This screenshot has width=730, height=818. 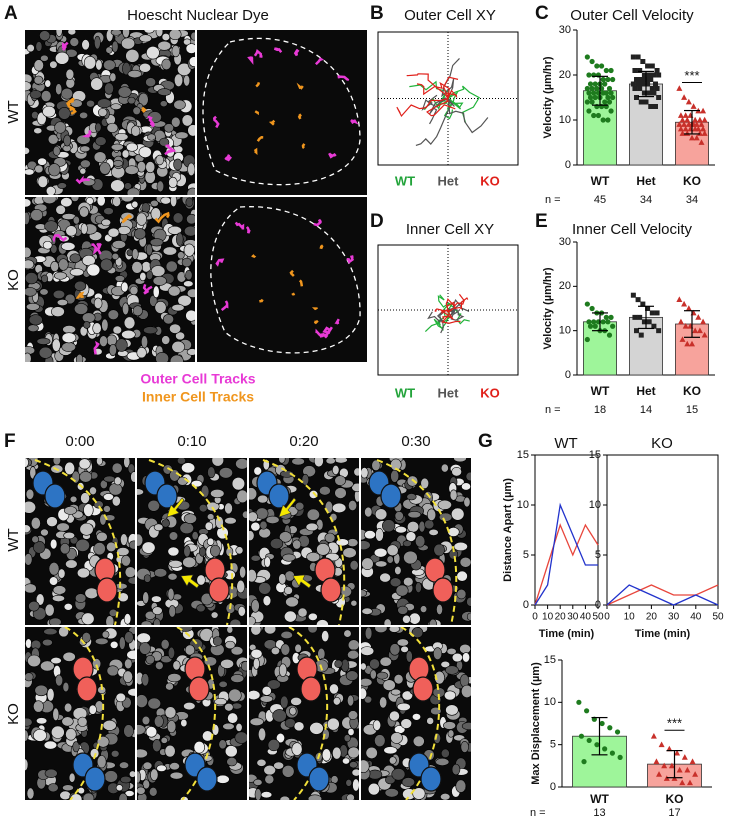 What do you see at coordinates (198, 15) in the screenshot?
I see `panel-title: Hoescht Nuclear Dye` at bounding box center [198, 15].